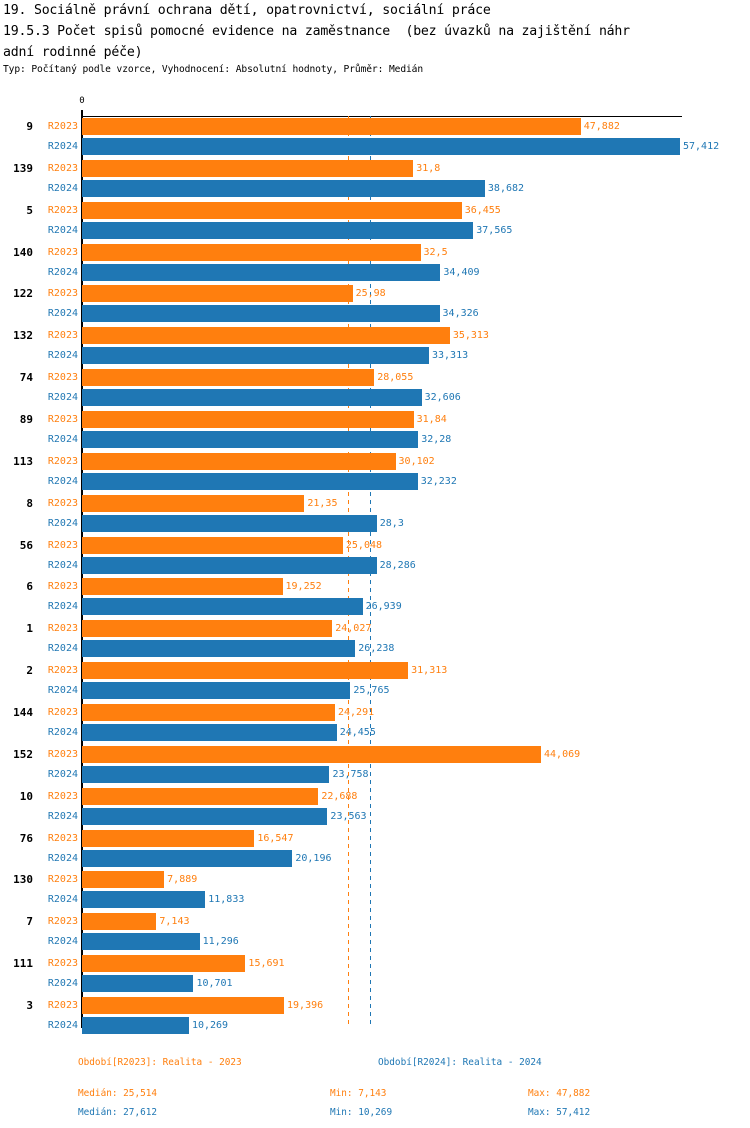 The width and height of the screenshot is (750, 1128). What do you see at coordinates (26, 796) in the screenshot?
I see `bar-category-label: 10` at bounding box center [26, 796].